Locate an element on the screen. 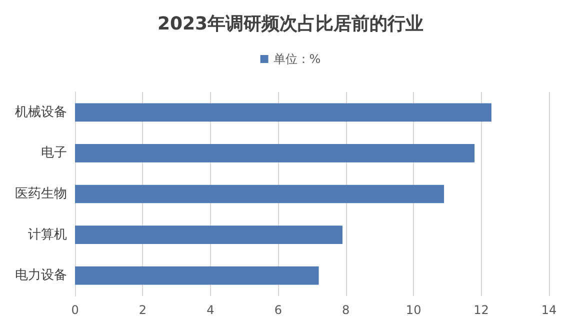  y-tick-label: 电力设备 is located at coordinates (41, 276).